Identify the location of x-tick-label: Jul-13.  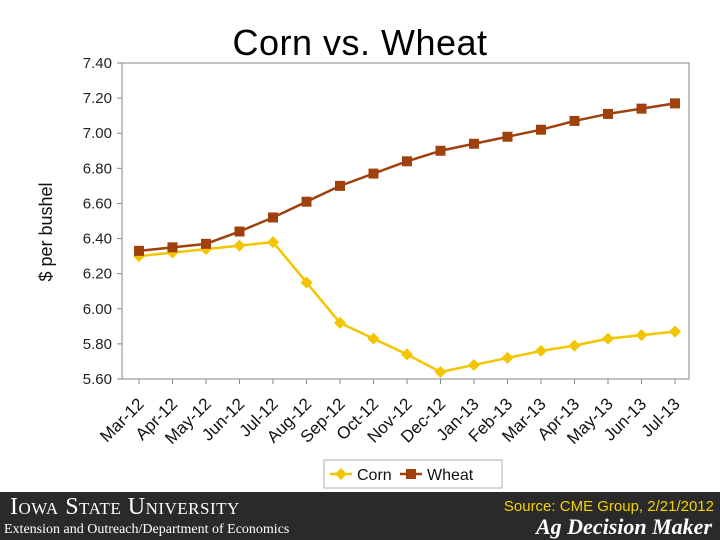
(661, 417).